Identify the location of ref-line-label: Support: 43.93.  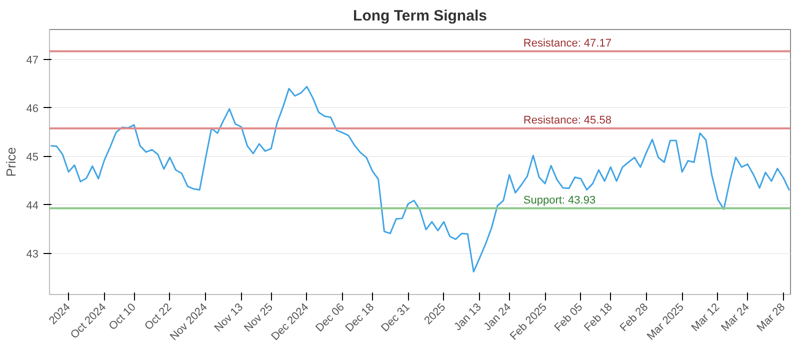
(559, 200).